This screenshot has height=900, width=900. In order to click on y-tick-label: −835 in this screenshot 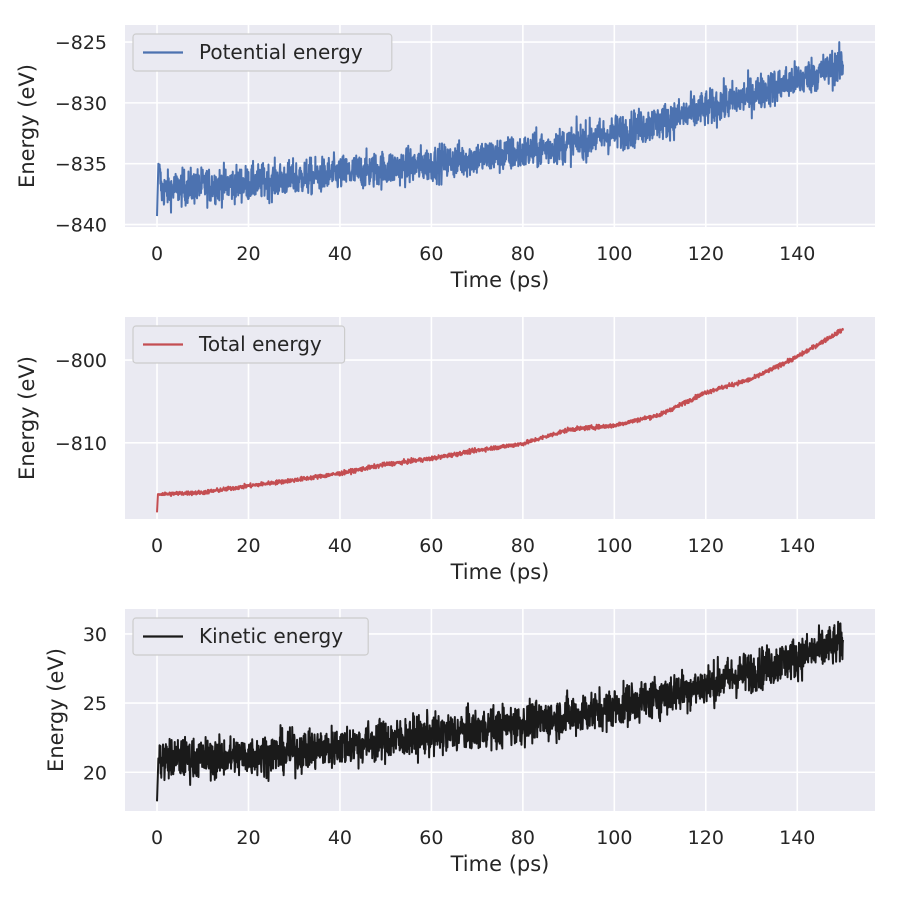, I will do `click(81, 165)`.